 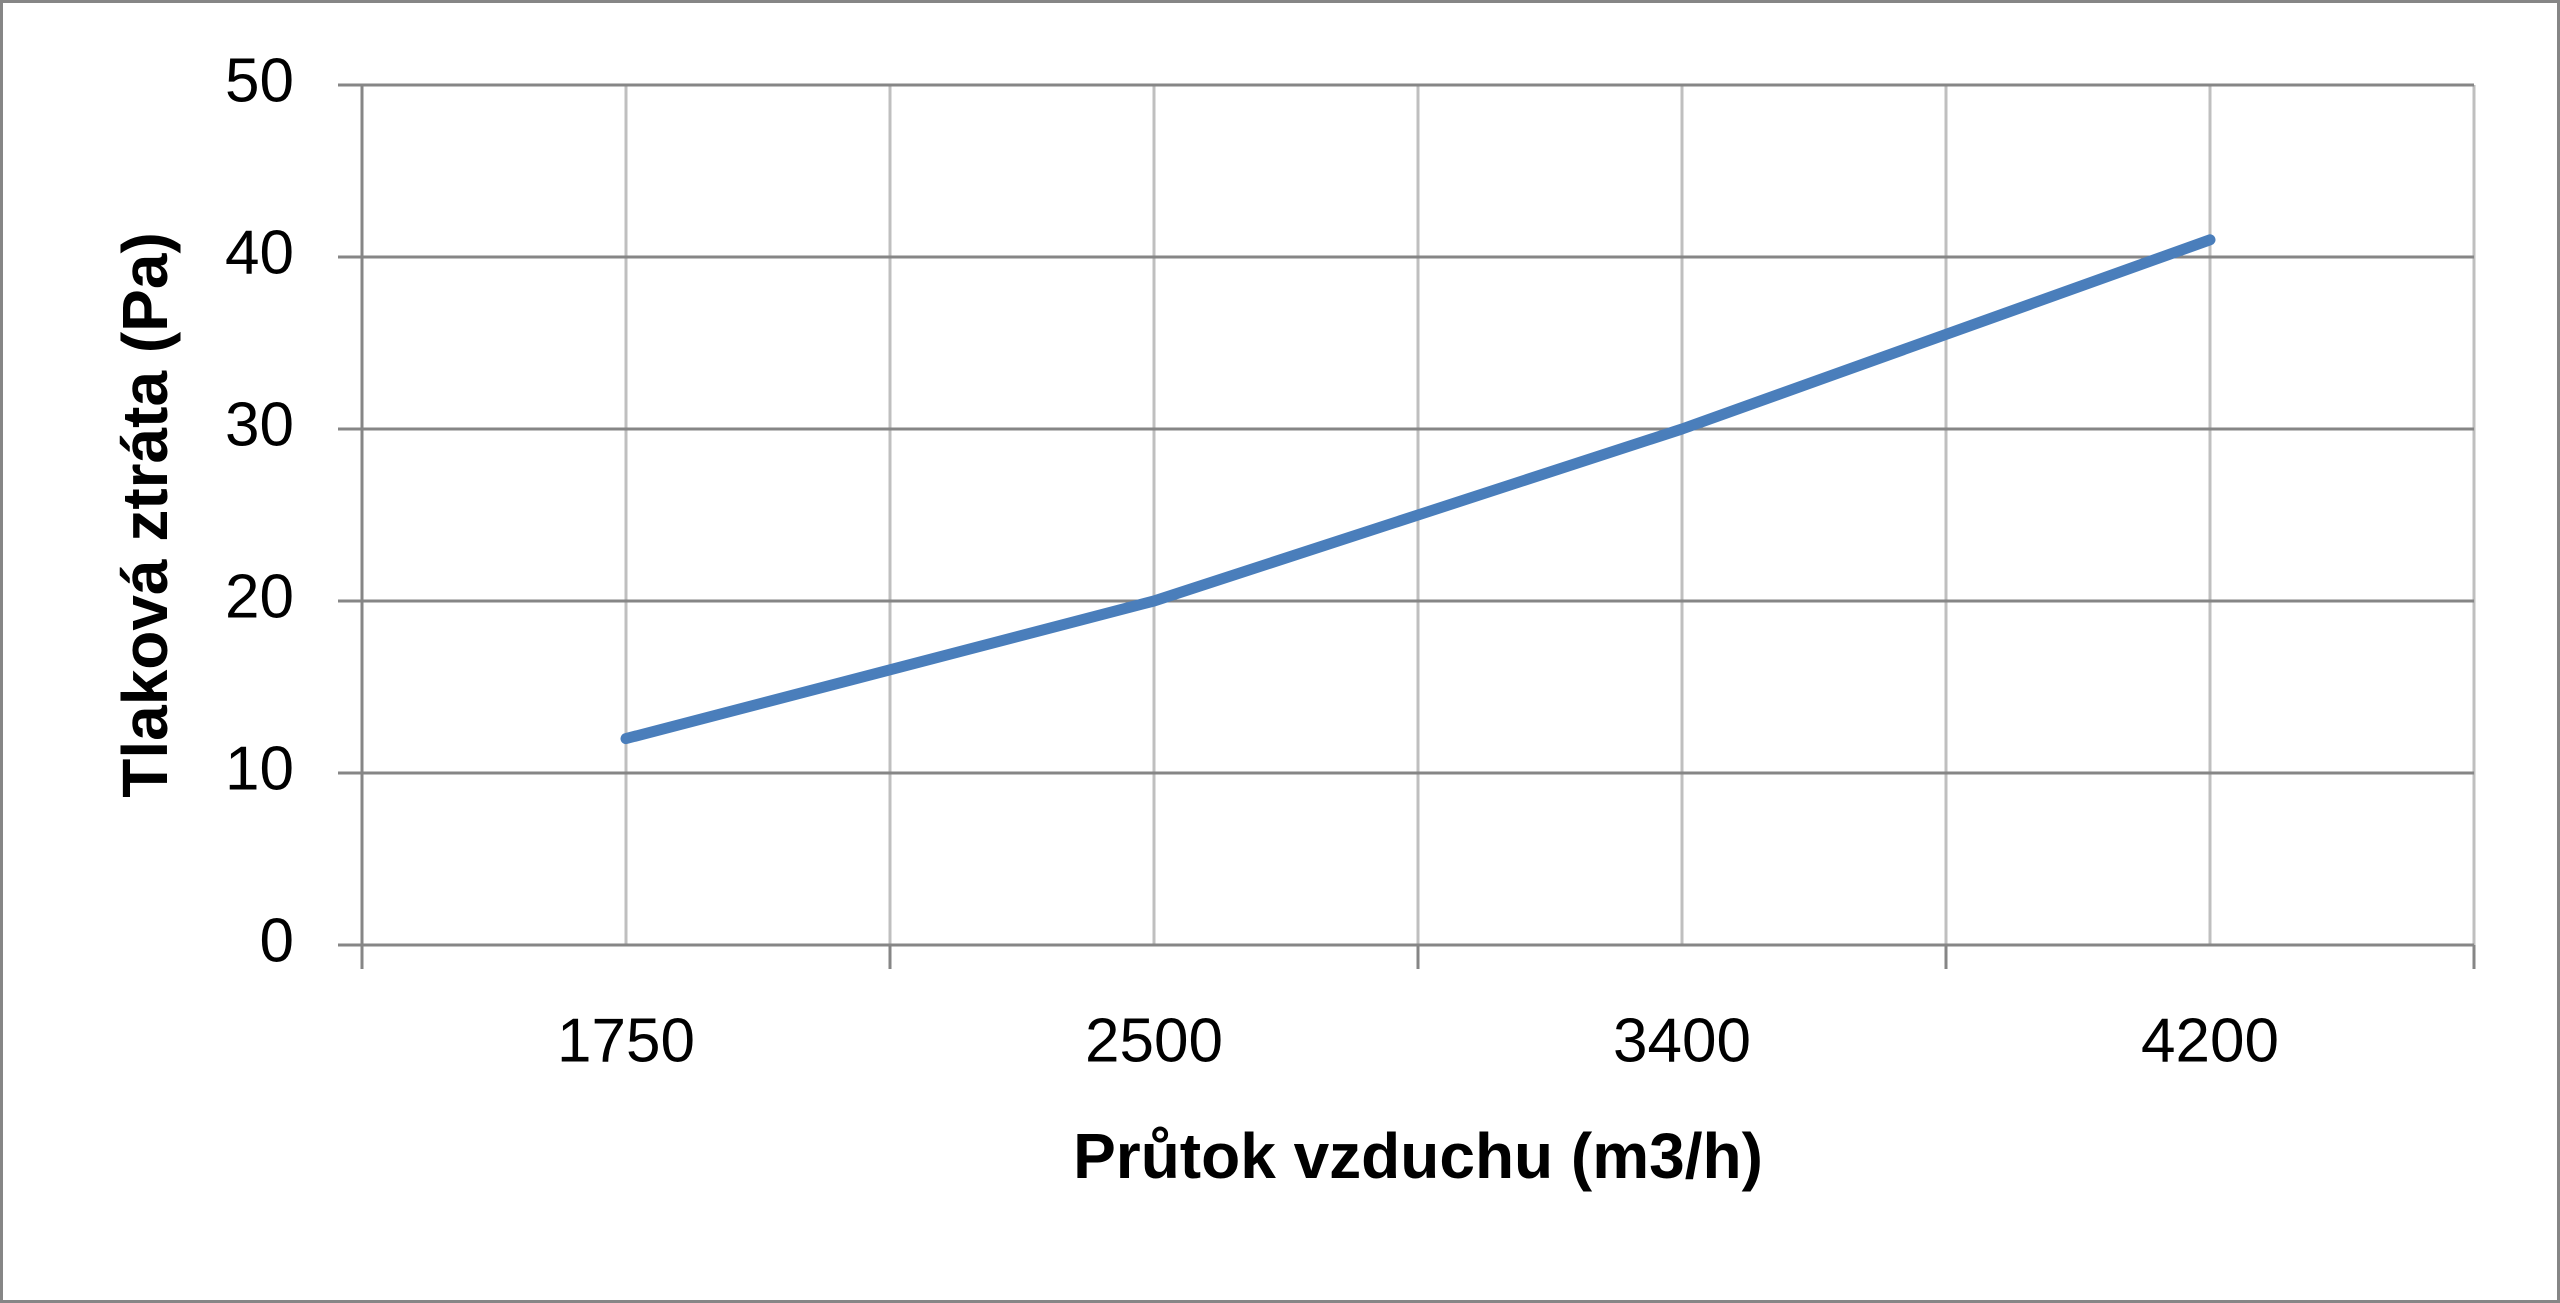 I want to click on x-axis-title: Průtok vzduchu (m3/h), so click(x=1418, y=1156).